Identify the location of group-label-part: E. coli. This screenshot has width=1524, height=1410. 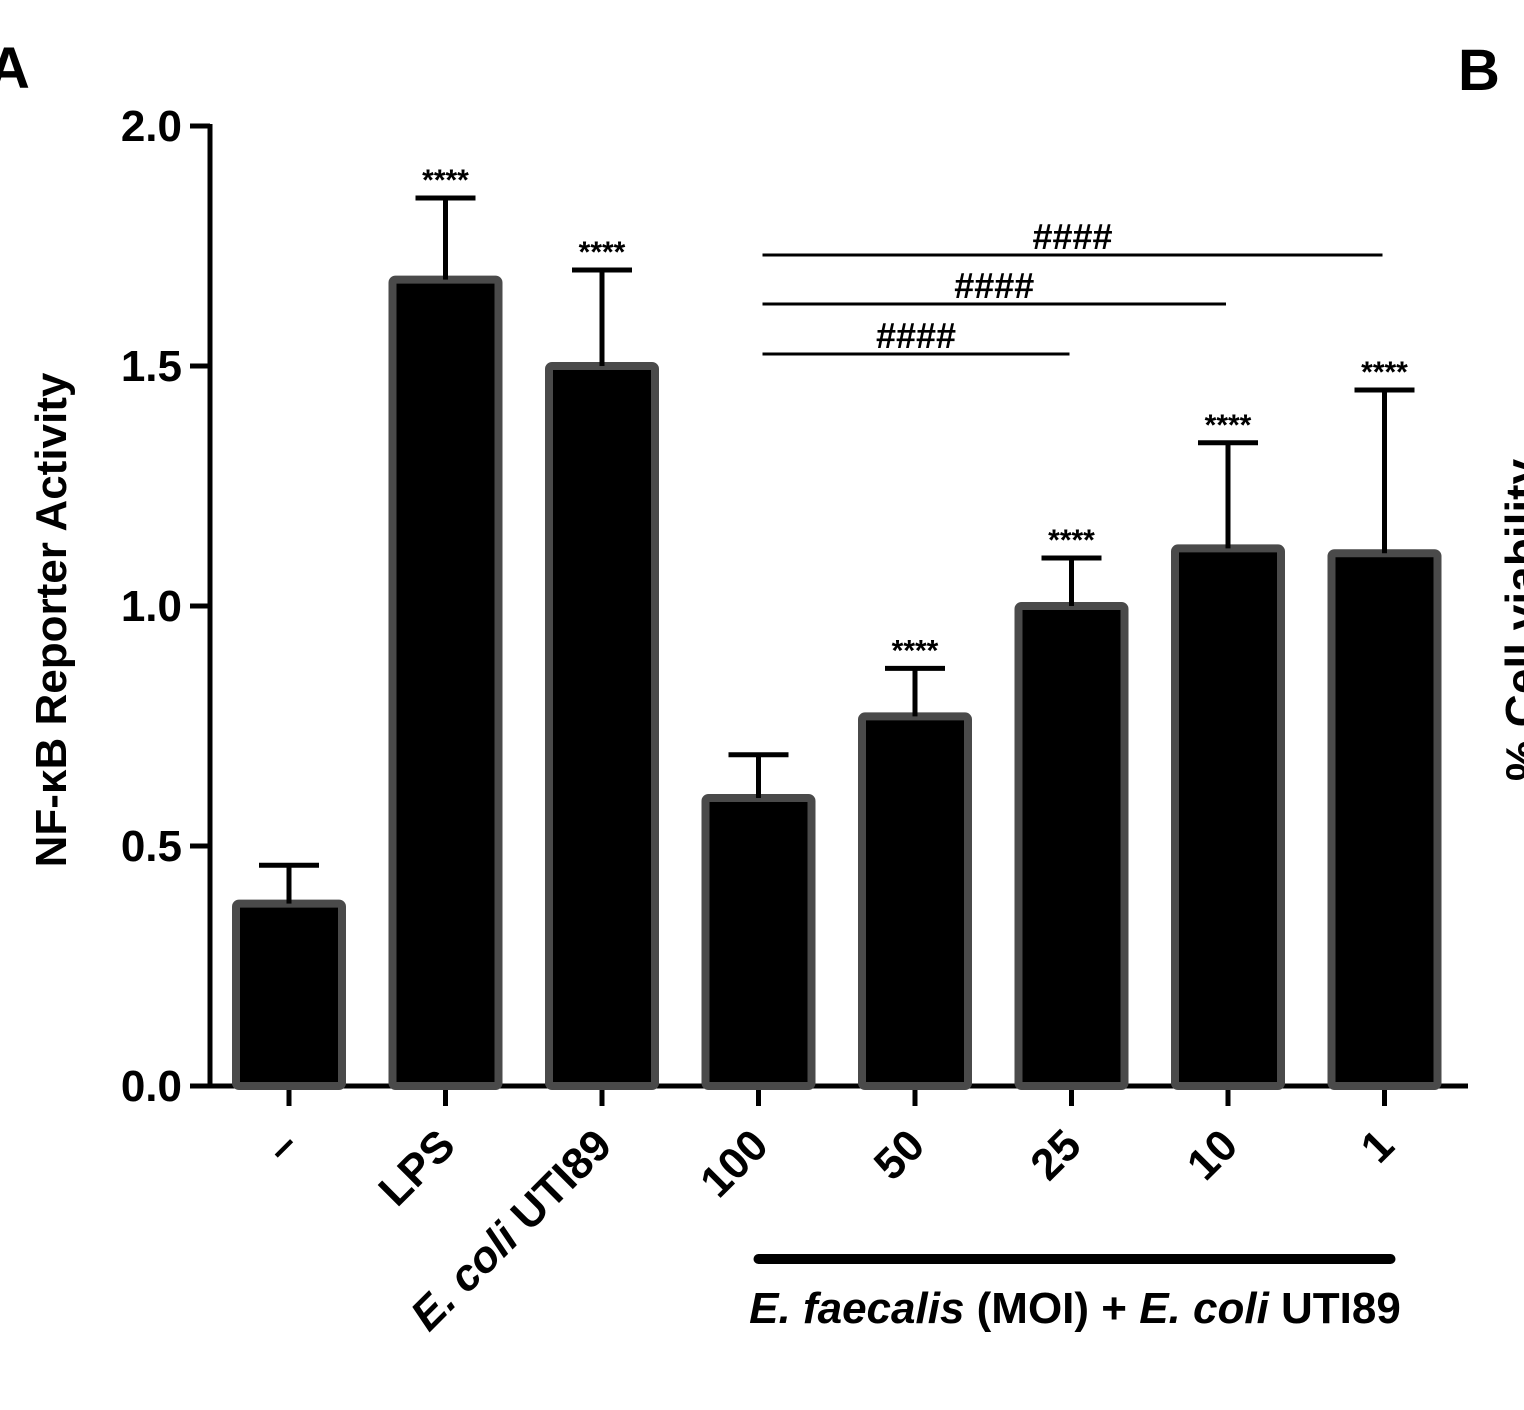
(1204, 1308).